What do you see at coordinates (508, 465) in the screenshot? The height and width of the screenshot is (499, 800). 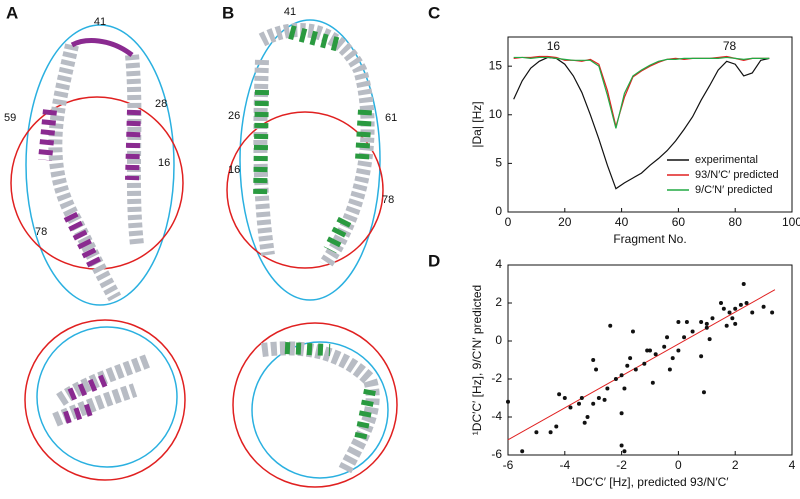 I see `x-tick-label: -6` at bounding box center [508, 465].